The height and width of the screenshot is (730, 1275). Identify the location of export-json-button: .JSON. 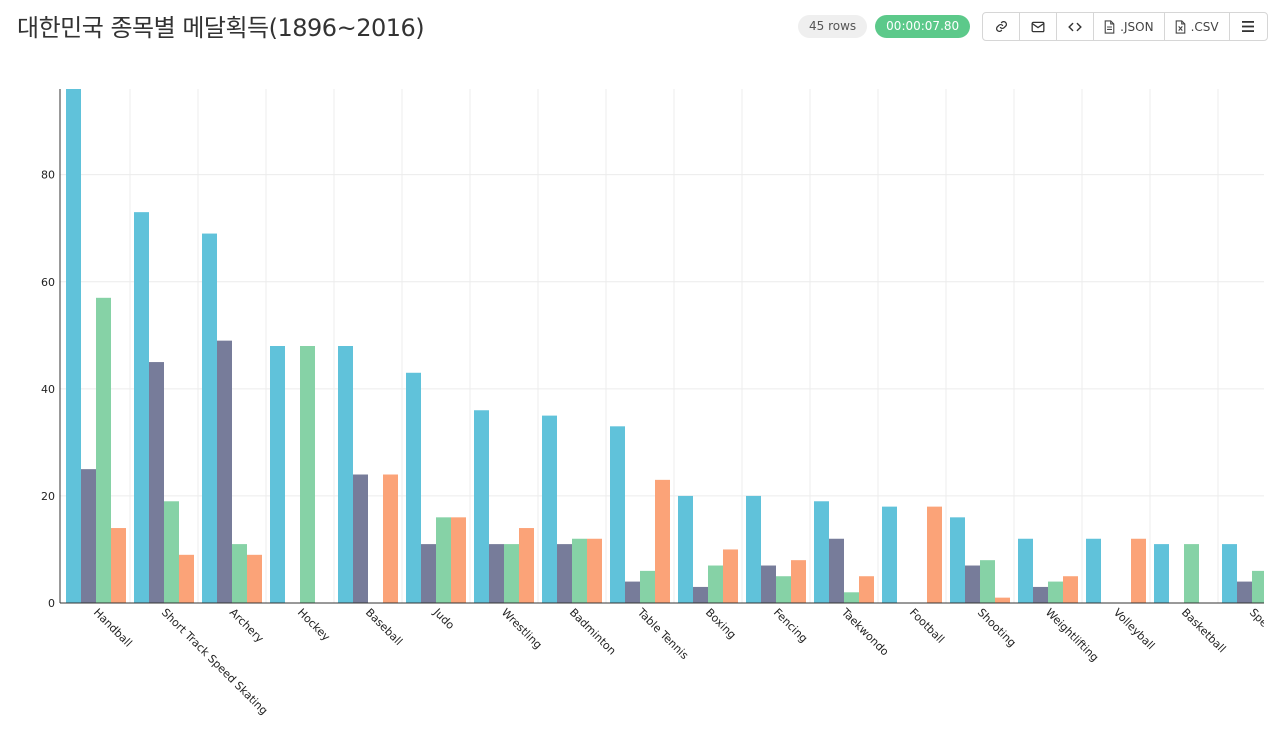
(1129, 26).